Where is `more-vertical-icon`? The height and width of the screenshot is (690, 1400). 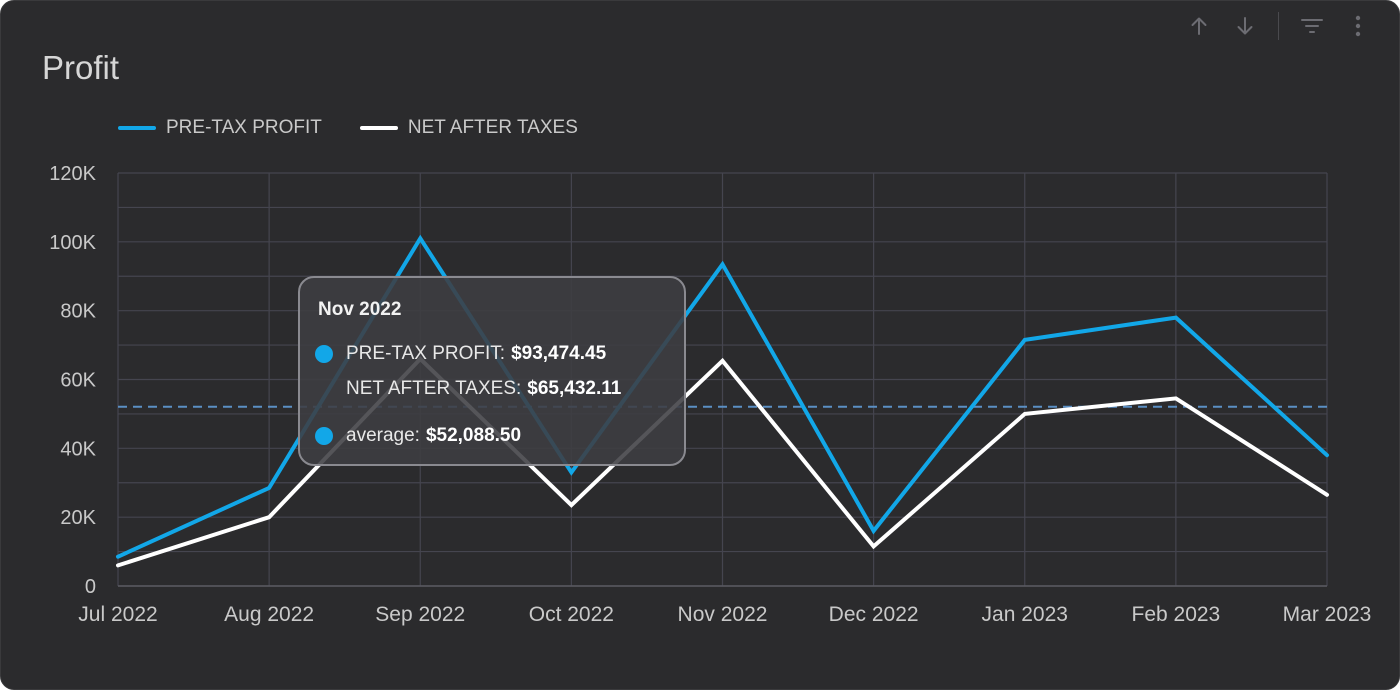 more-vertical-icon is located at coordinates (1358, 26).